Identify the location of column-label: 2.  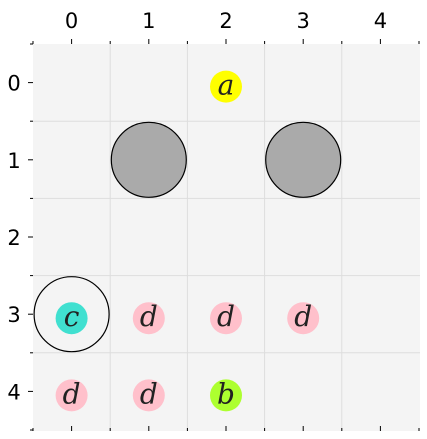
(225, 21).